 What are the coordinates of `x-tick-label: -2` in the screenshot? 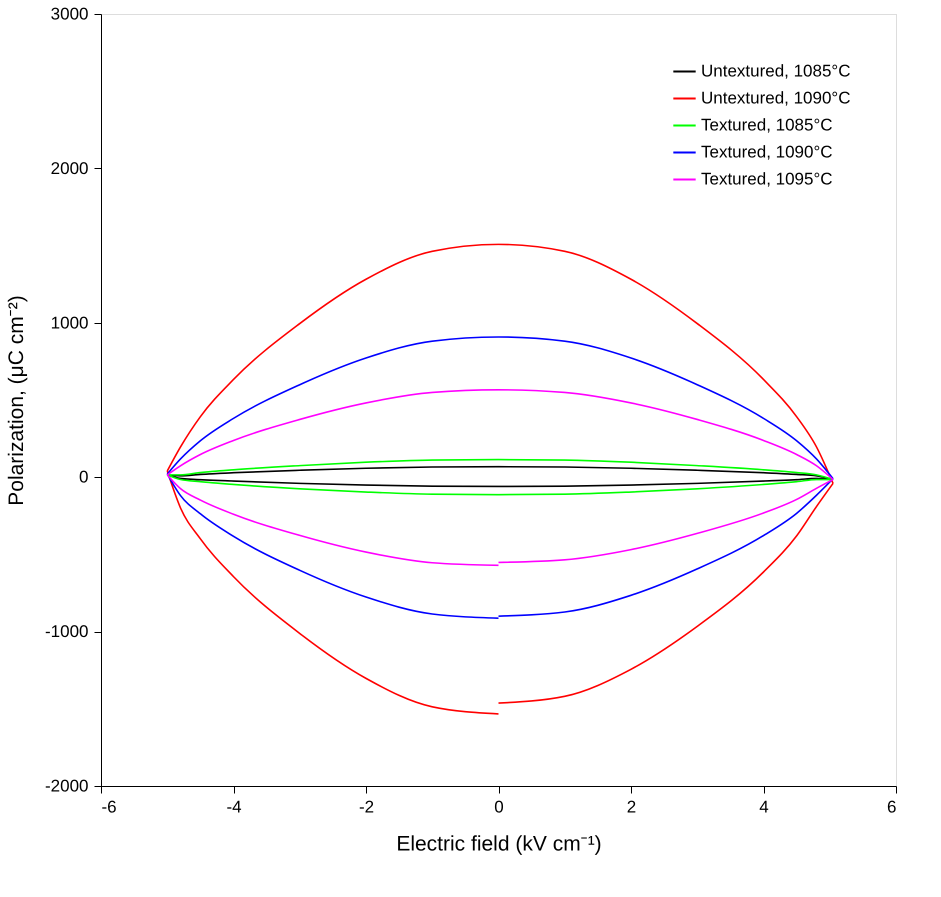 It's located at (366, 807).